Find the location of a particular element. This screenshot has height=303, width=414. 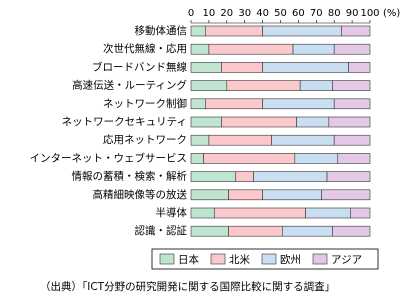

y-tick-label: ブロードバンド無線 is located at coordinates (140, 66).